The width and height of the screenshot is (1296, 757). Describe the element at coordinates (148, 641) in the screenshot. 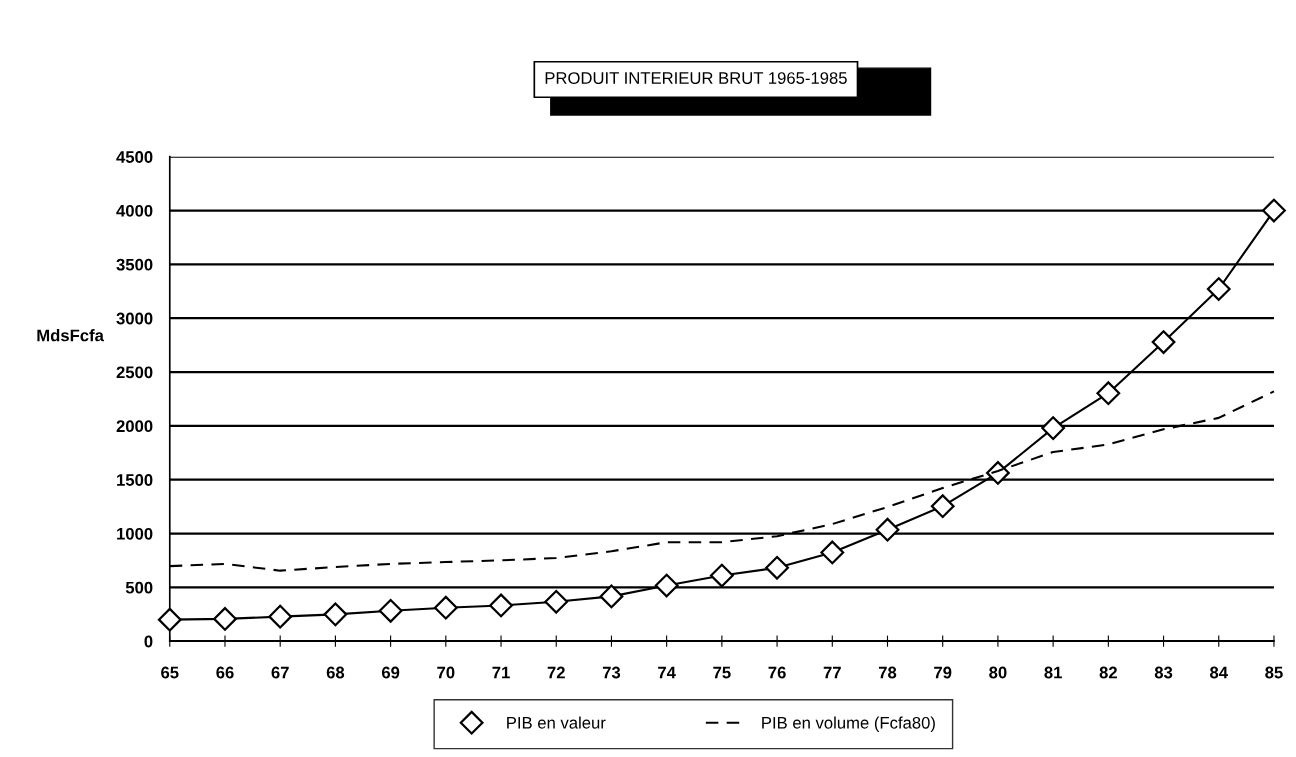

I see `y-tick-label: 0` at that location.